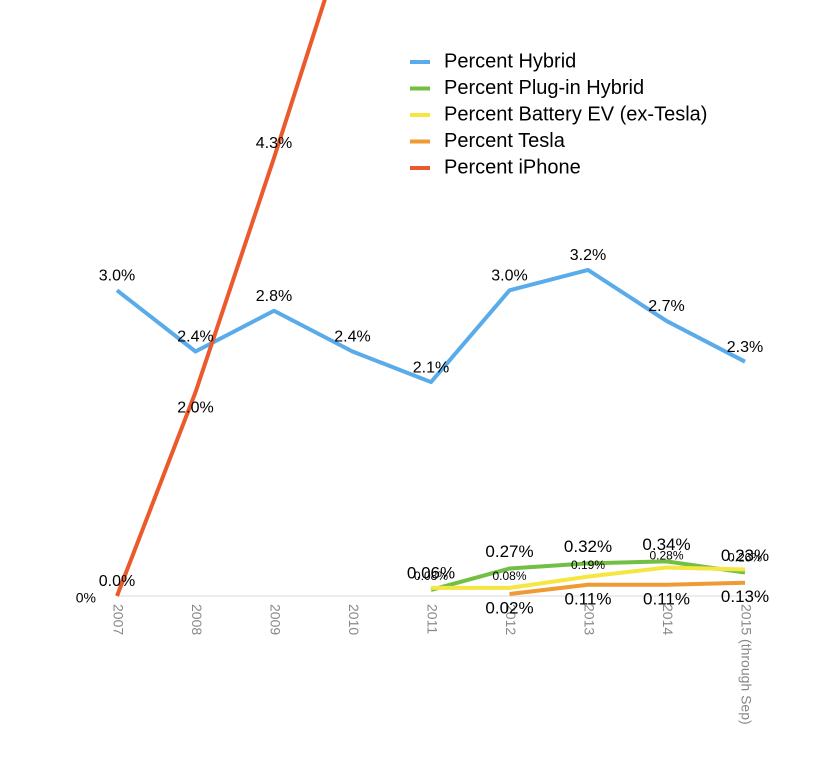 The image size is (832, 780). Describe the element at coordinates (354, 619) in the screenshot. I see `x-tick-label: 2010` at that location.